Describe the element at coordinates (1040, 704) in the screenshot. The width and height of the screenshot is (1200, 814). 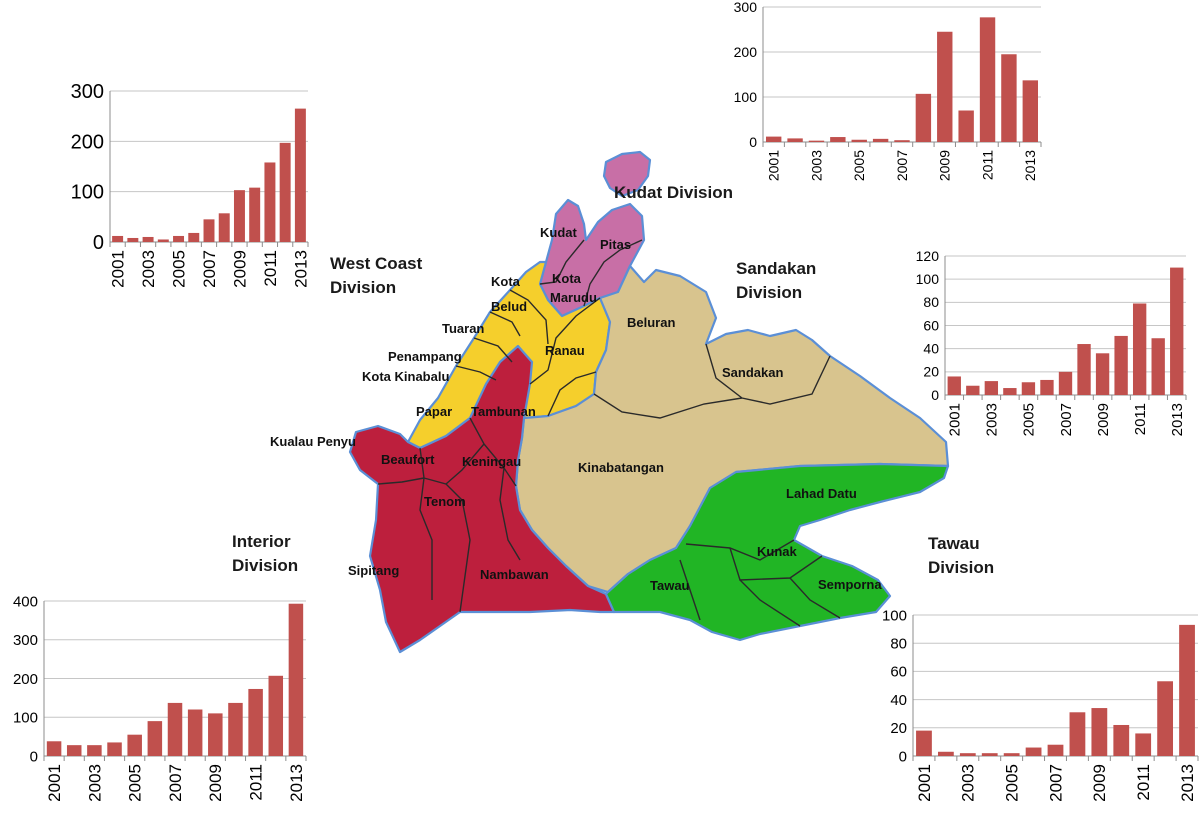
I see `chart-tawau: 0 20 40 60 80 100 2001 2003 2005 2007 2009 2011 2013` at that location.